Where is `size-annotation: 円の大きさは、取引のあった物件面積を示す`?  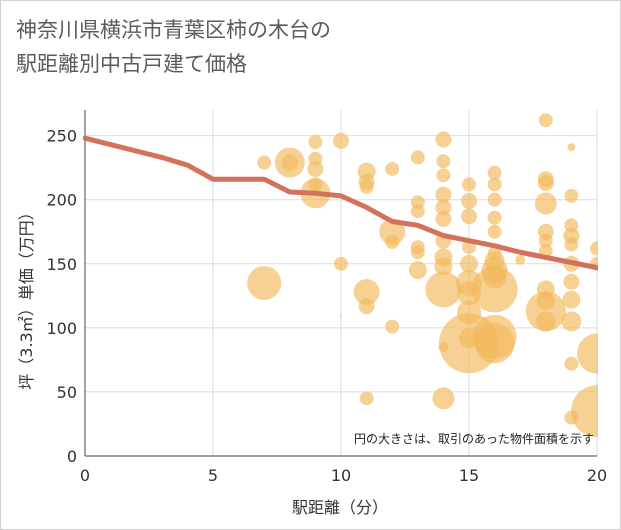
size-annotation: 円の大きさは、取引のあった物件面積を示す is located at coordinates (474, 438).